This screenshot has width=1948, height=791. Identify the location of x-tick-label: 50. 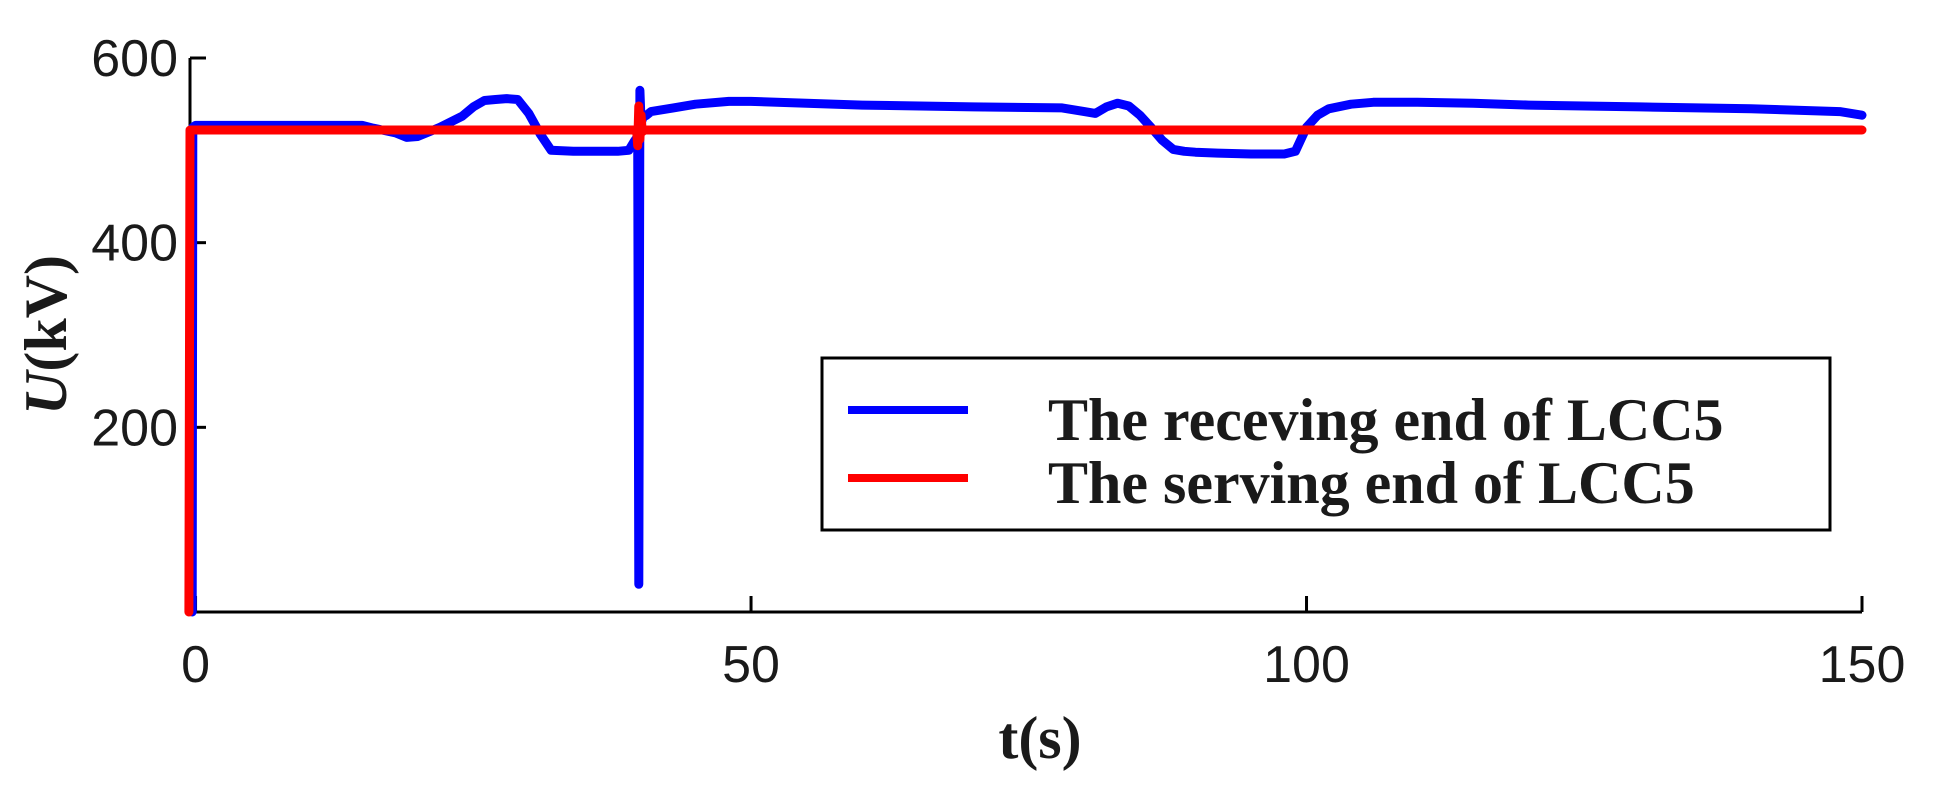
(751, 665).